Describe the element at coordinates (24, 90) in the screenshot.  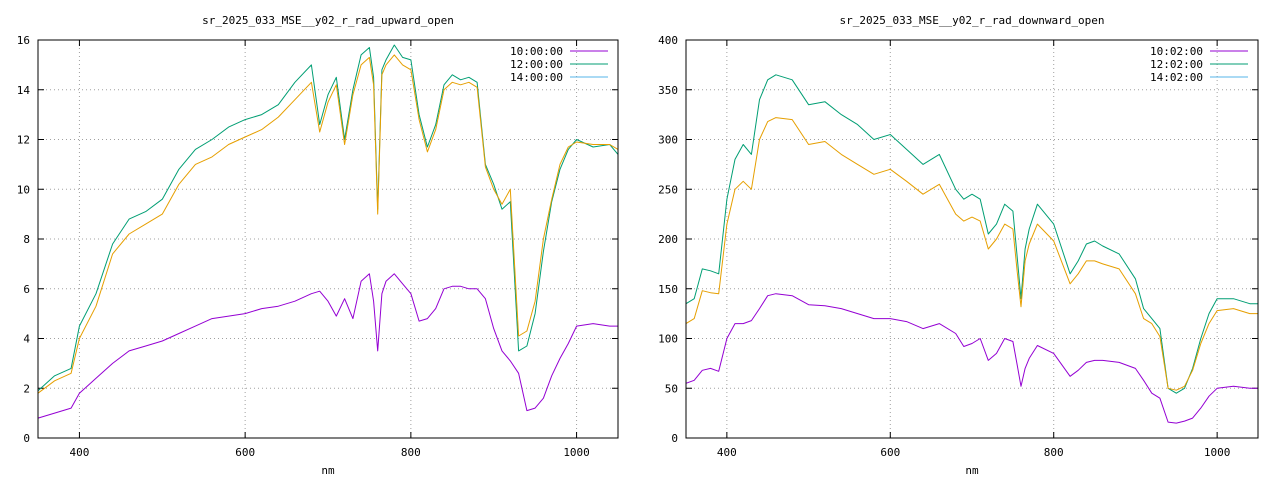
I see `y-tick-label: 14` at that location.